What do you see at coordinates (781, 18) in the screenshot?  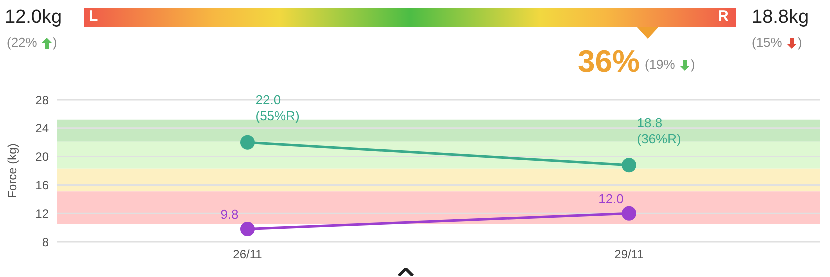 I see `text: 18.8kg` at bounding box center [781, 18].